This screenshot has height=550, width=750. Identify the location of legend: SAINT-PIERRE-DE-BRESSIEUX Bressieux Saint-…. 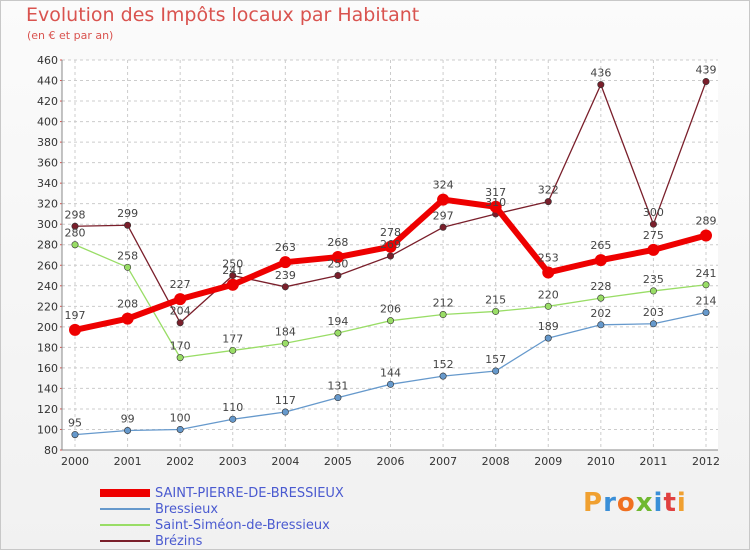
(222, 517).